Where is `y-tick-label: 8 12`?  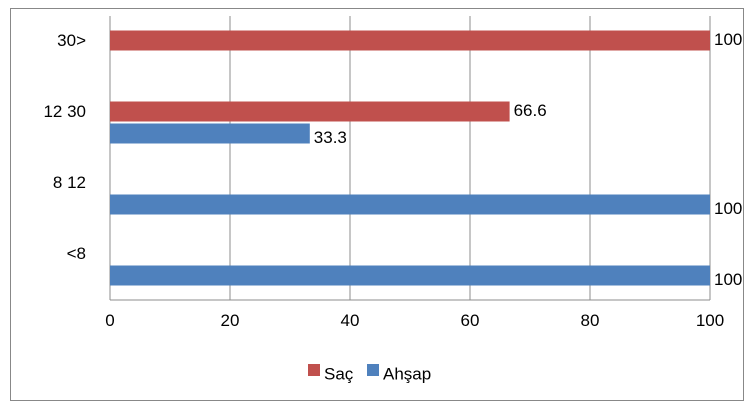 y-tick-label: 8 12 is located at coordinates (69, 182).